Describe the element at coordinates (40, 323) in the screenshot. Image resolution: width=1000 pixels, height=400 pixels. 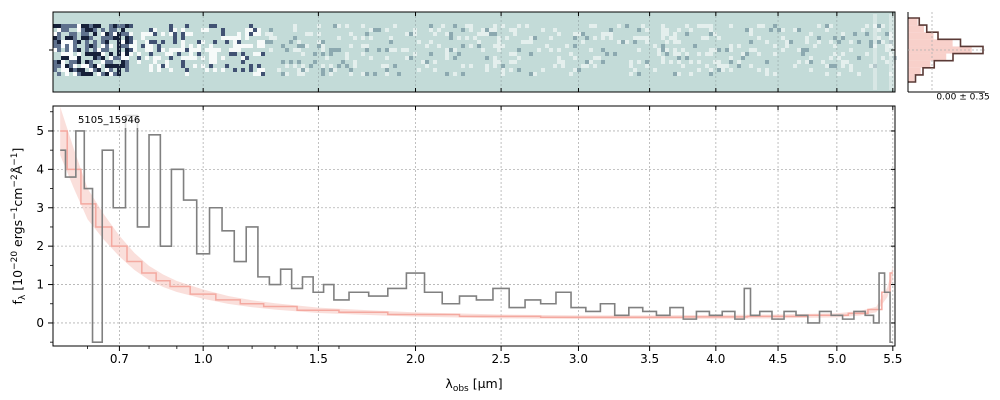
I see `y-tick-label: 0` at that location.